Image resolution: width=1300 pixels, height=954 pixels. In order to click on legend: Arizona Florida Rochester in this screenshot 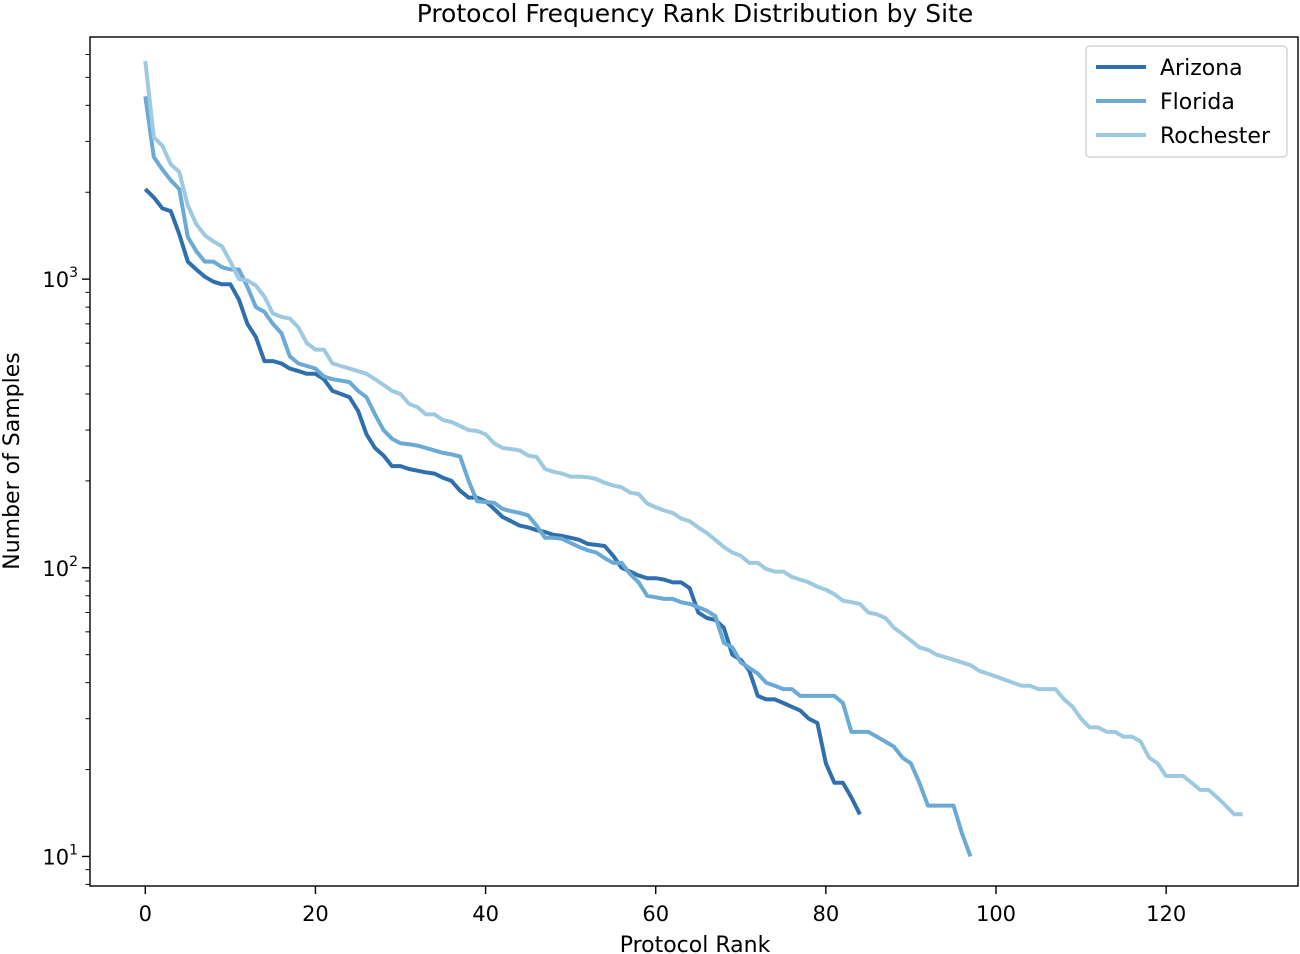, I will do `click(1186, 101)`.